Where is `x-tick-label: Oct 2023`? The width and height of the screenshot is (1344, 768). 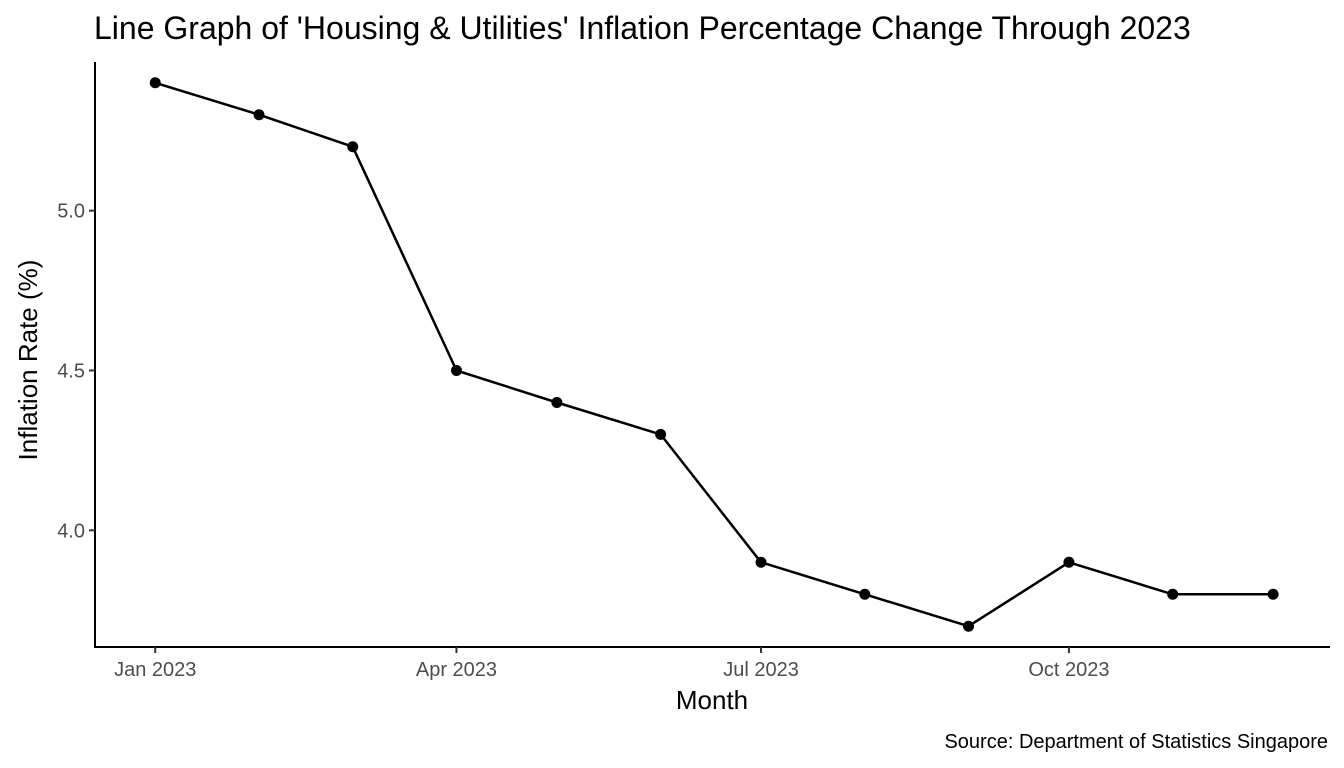 x-tick-label: Oct 2023 is located at coordinates (1068, 670).